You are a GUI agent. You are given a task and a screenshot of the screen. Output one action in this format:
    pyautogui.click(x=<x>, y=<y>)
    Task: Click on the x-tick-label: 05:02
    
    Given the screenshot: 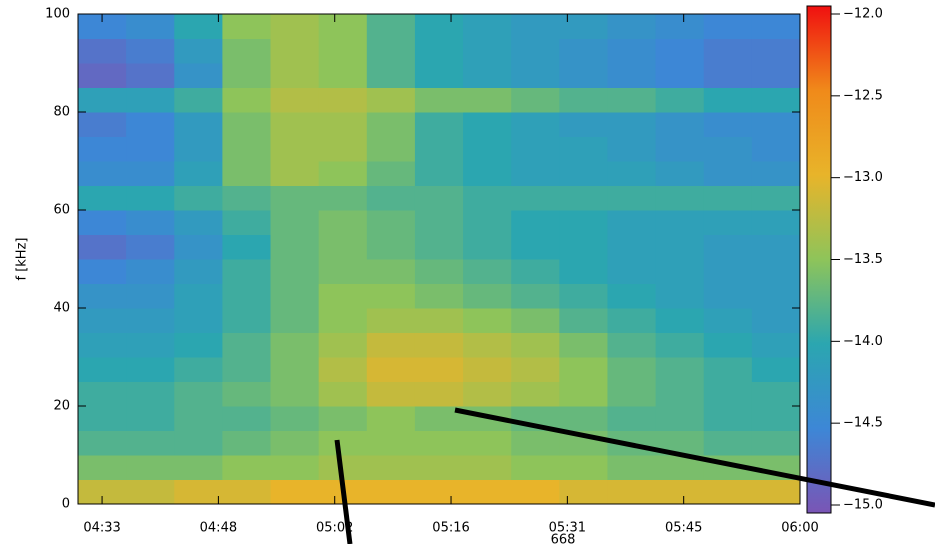 What is the action you would take?
    pyautogui.click(x=334, y=528)
    